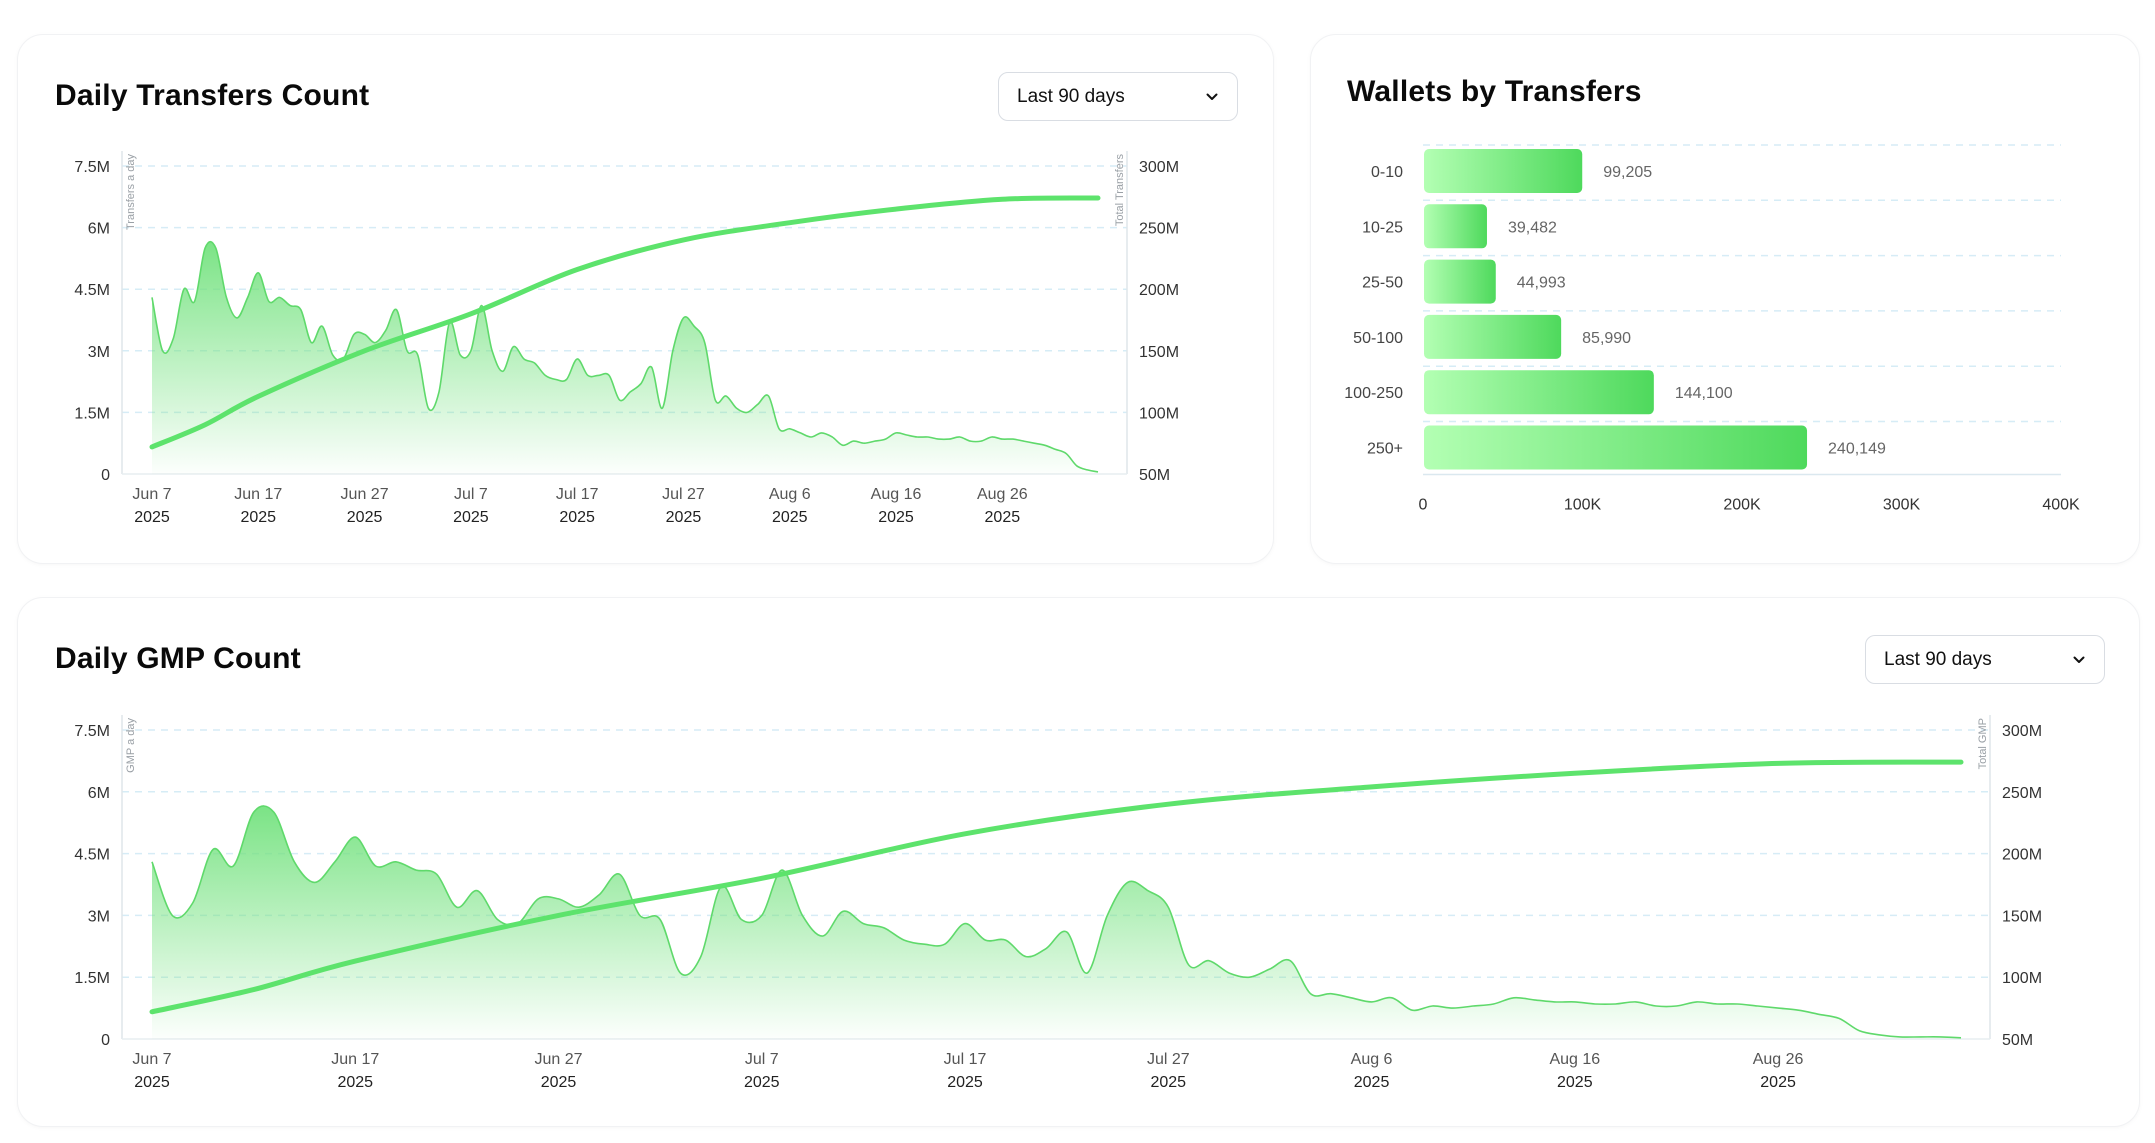  What do you see at coordinates (1938, 659) in the screenshot?
I see `gmp-range-value: Last 90 days` at bounding box center [1938, 659].